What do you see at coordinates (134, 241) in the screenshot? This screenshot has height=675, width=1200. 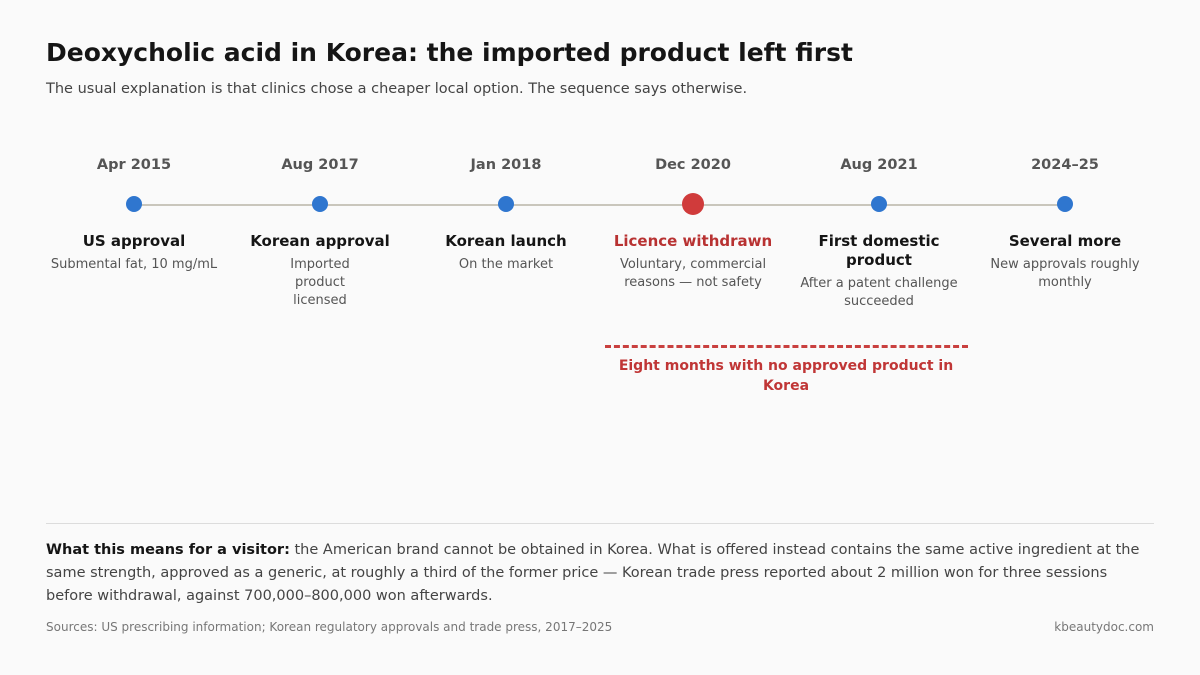 I see `event-label: US approval` at bounding box center [134, 241].